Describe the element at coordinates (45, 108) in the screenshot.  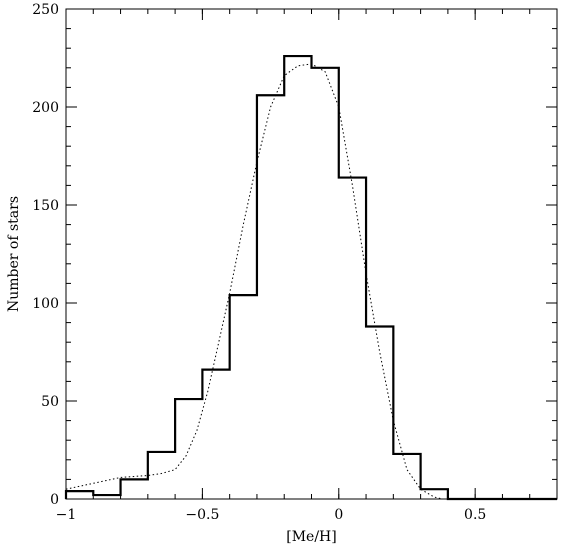
I see `y-tick-label: 200` at that location.